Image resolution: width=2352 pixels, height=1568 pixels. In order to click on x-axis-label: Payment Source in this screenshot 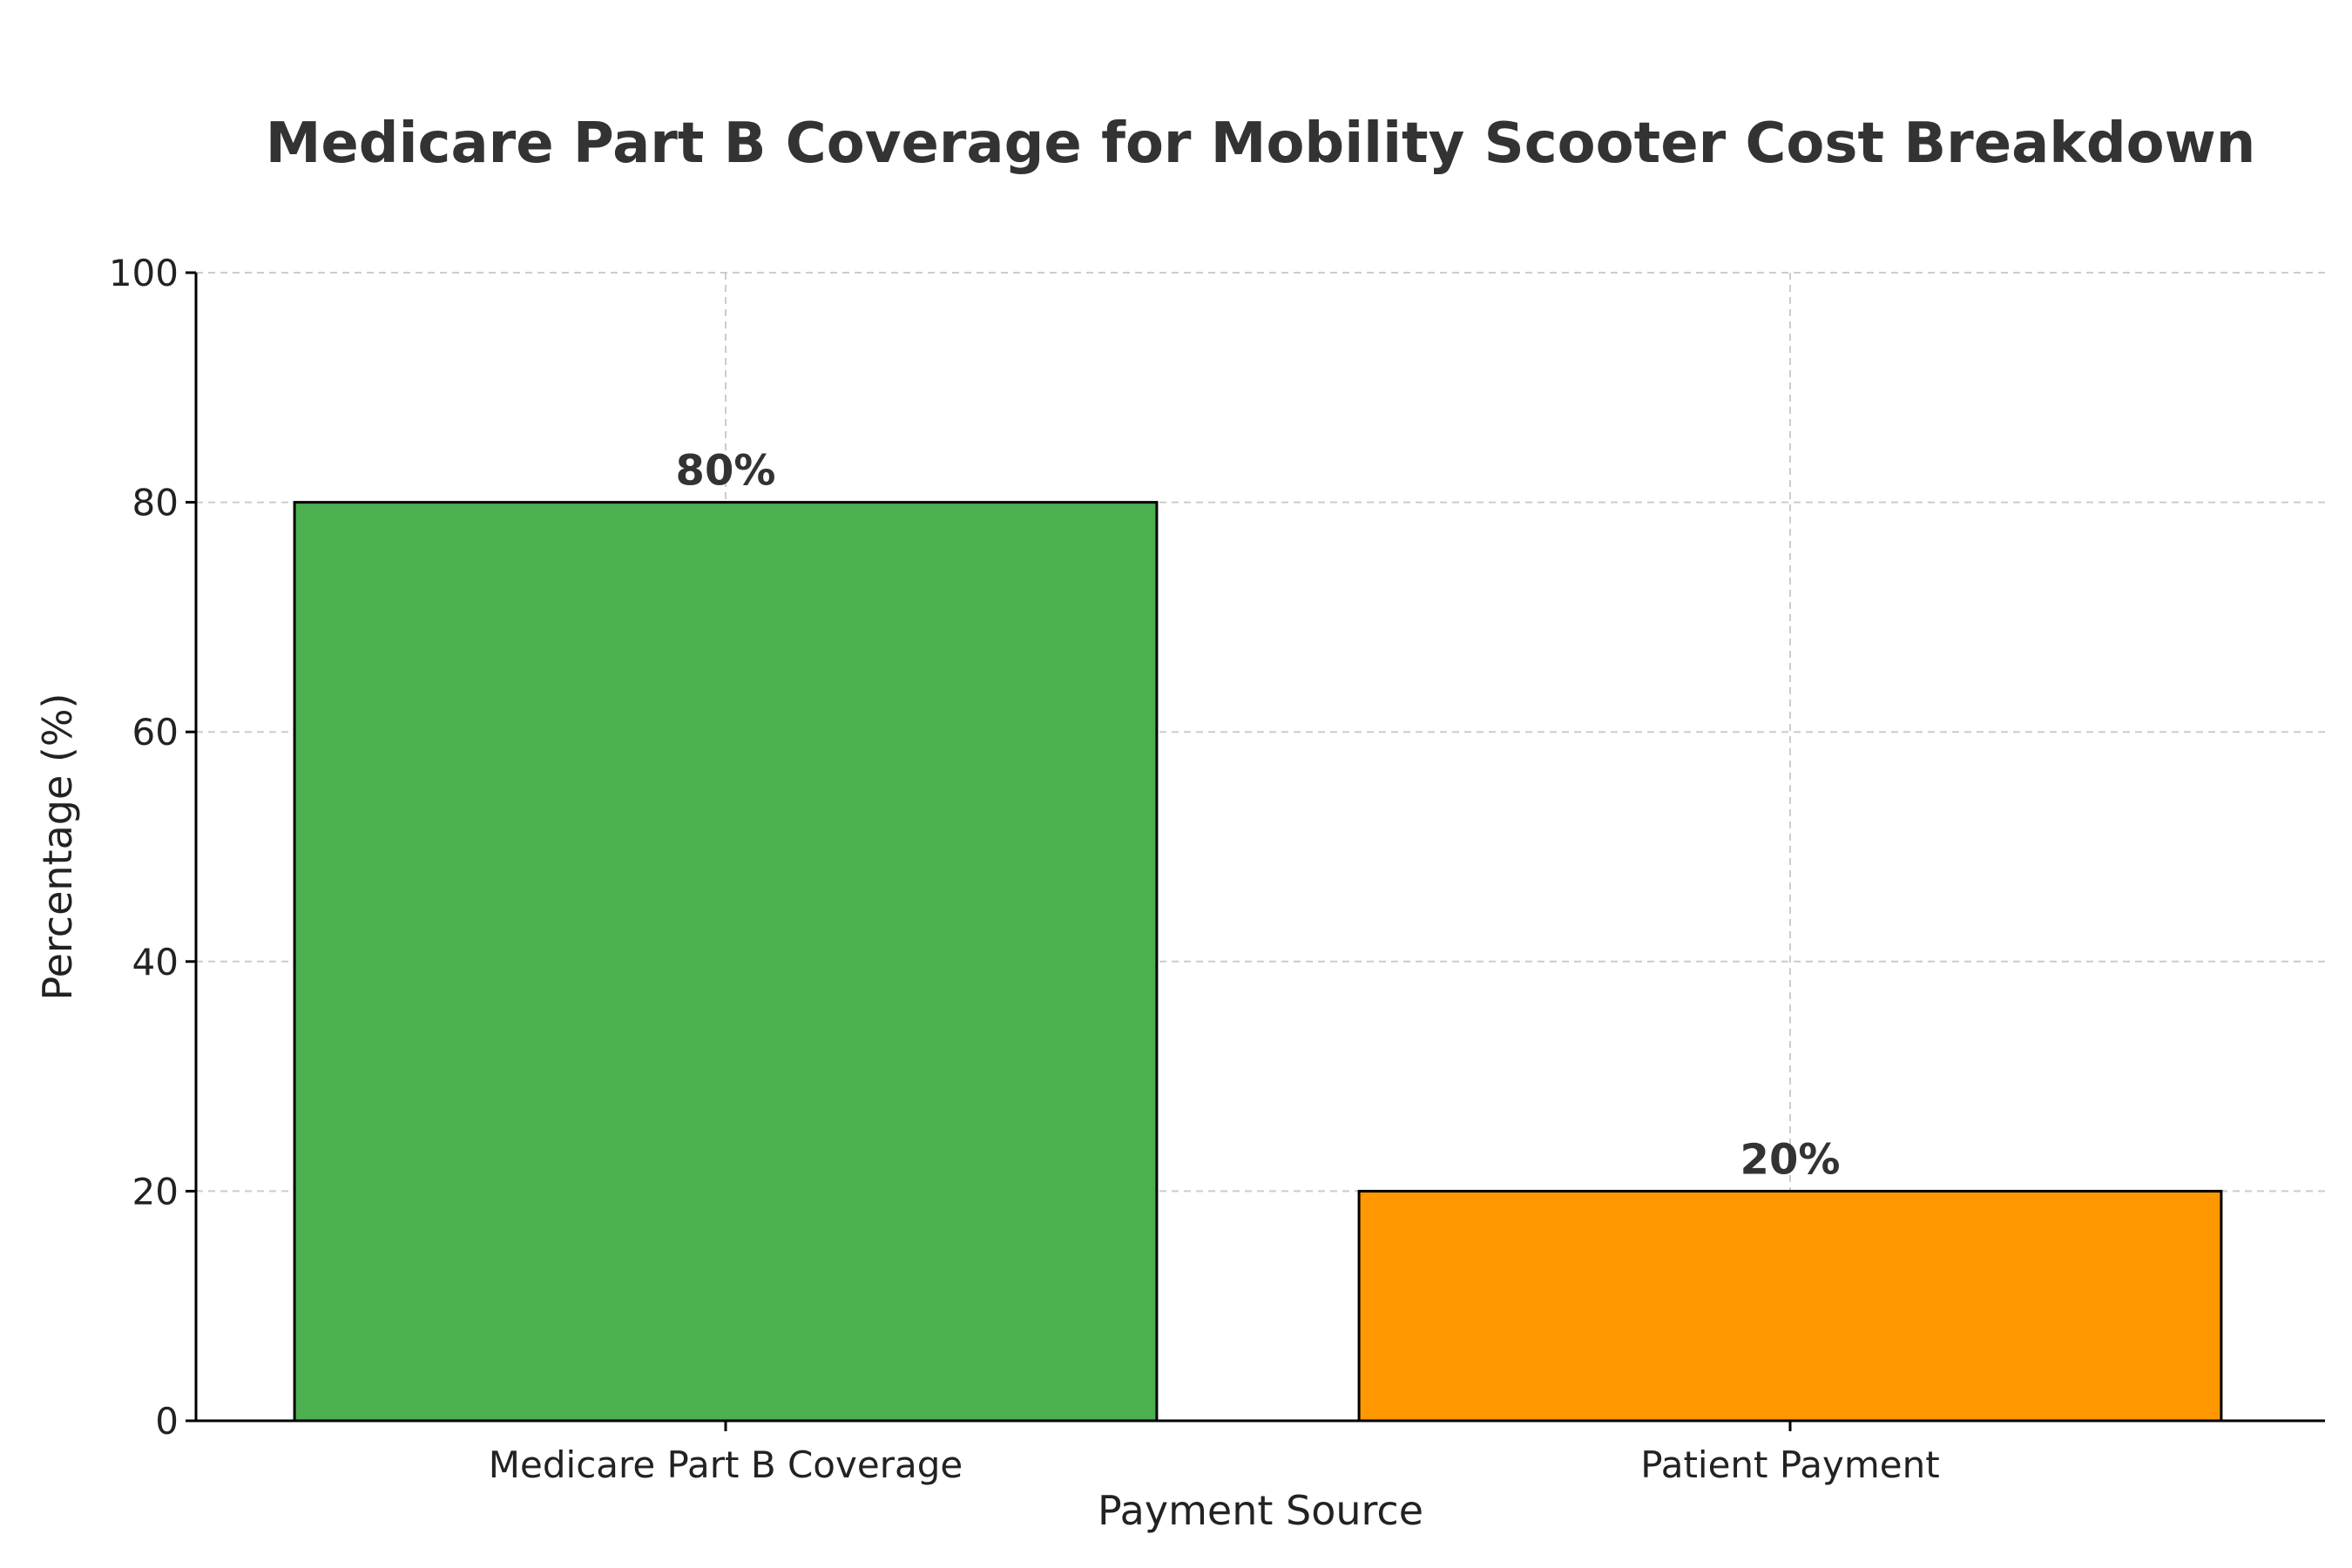, I will do `click(1260, 1510)`.